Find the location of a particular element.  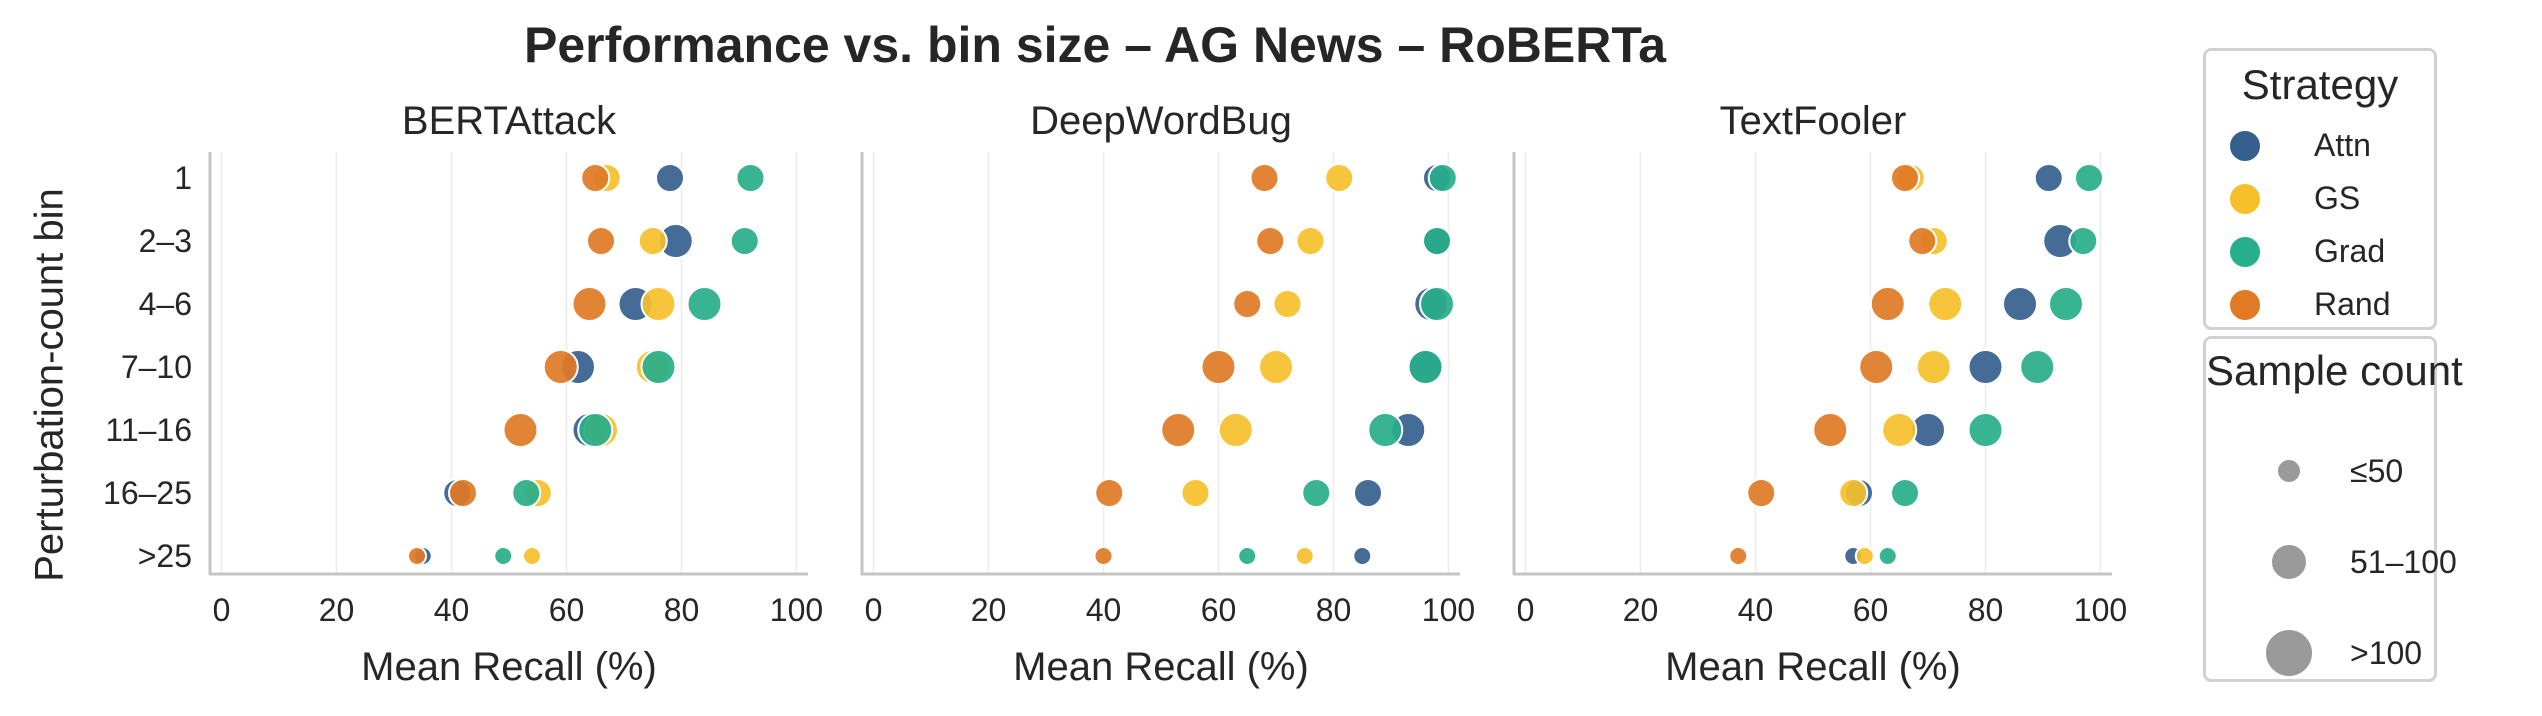

legend-item-label: Grad is located at coordinates (2350, 251).